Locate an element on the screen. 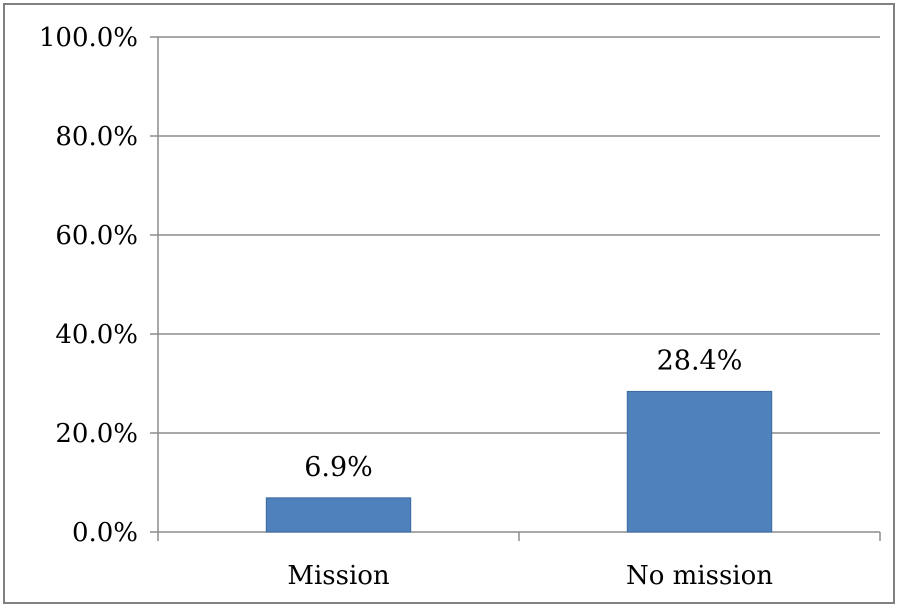  bars is located at coordinates (519, 461).